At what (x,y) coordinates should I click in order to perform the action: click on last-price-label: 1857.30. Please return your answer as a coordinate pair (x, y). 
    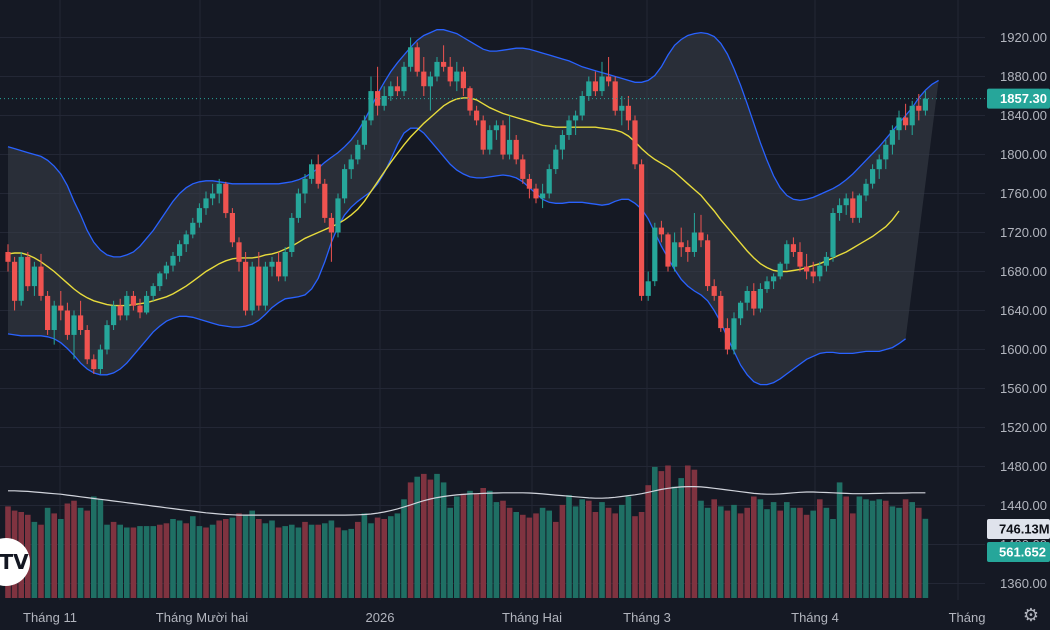
    Looking at the image, I should click on (1023, 98).